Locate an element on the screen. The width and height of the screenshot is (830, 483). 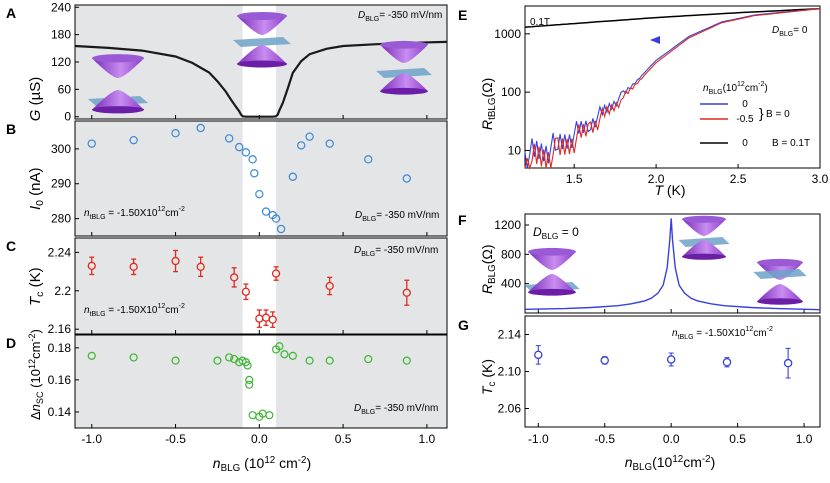
x-tick-label: -1.0 is located at coordinates (538, 439).